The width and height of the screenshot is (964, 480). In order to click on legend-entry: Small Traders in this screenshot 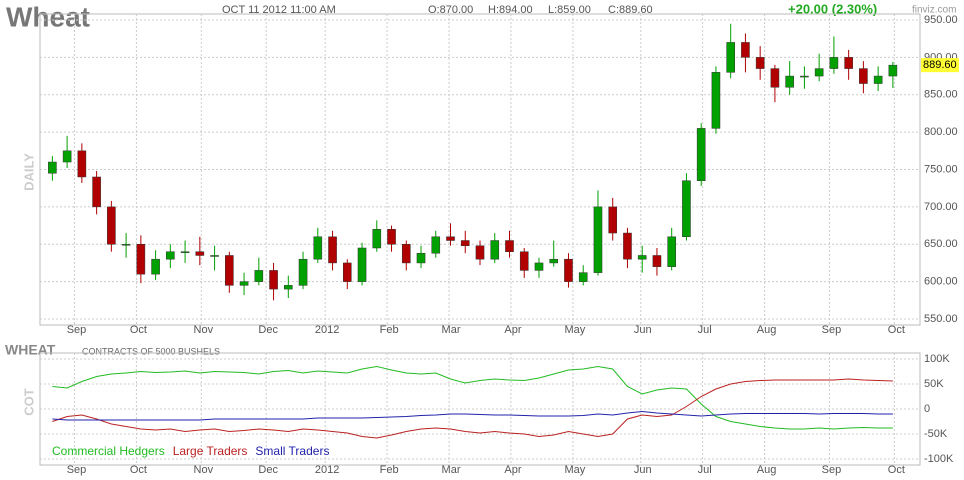, I will do `click(292, 451)`.